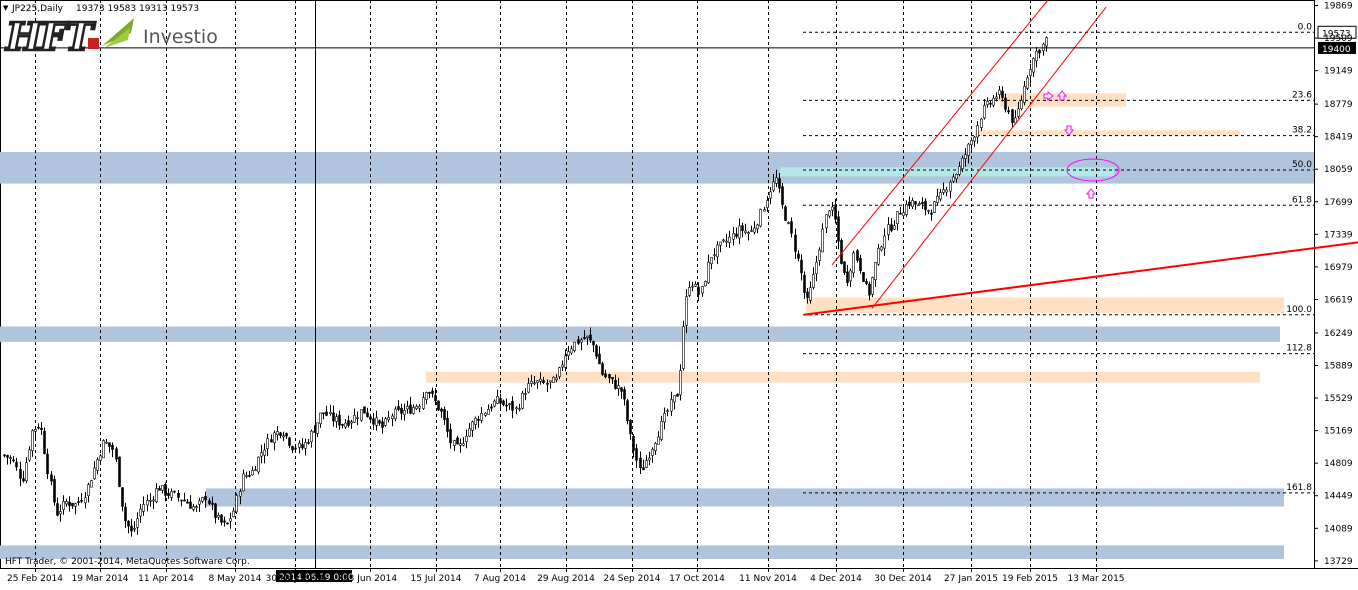  What do you see at coordinates (1338, 399) in the screenshot?
I see `y-tick-label: 15529` at bounding box center [1338, 399].